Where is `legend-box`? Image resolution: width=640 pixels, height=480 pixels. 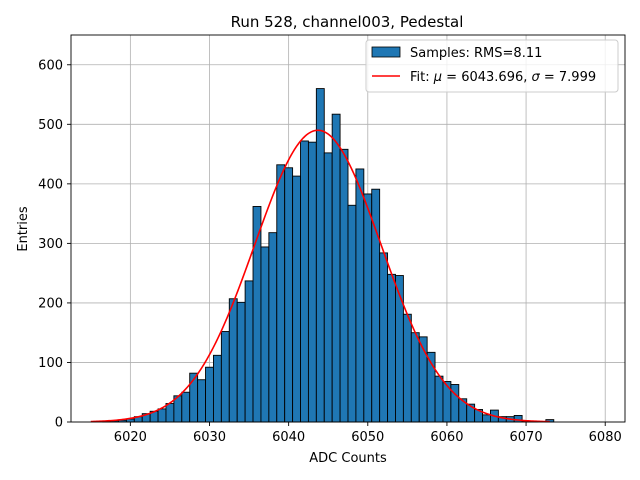
legend-box is located at coordinates (492, 66).